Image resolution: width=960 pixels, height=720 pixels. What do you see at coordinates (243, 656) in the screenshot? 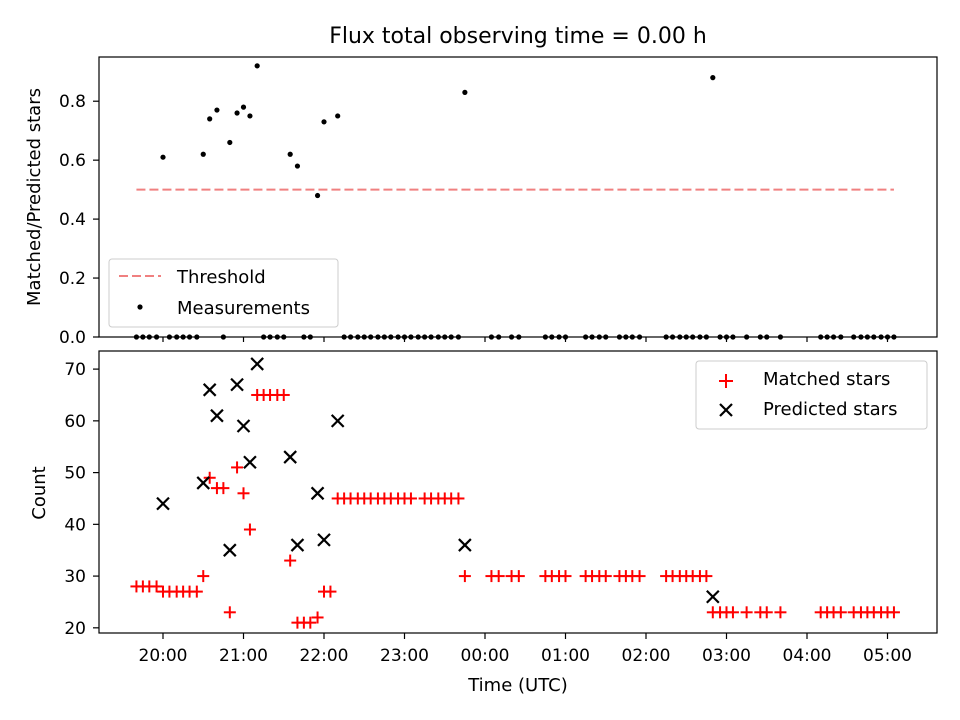
I see `bottom-x-tick-label: 21:00` at bounding box center [243, 656].